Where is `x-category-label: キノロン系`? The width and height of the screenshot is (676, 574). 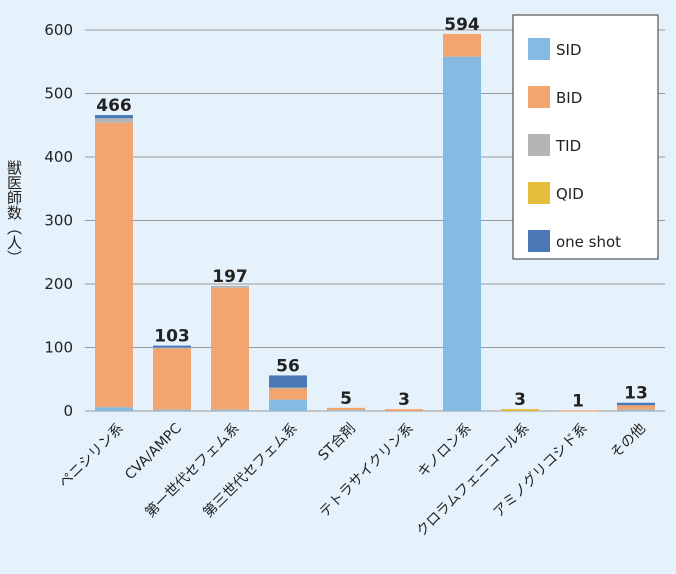 x-category-label: キノロン系 is located at coordinates (445, 451).